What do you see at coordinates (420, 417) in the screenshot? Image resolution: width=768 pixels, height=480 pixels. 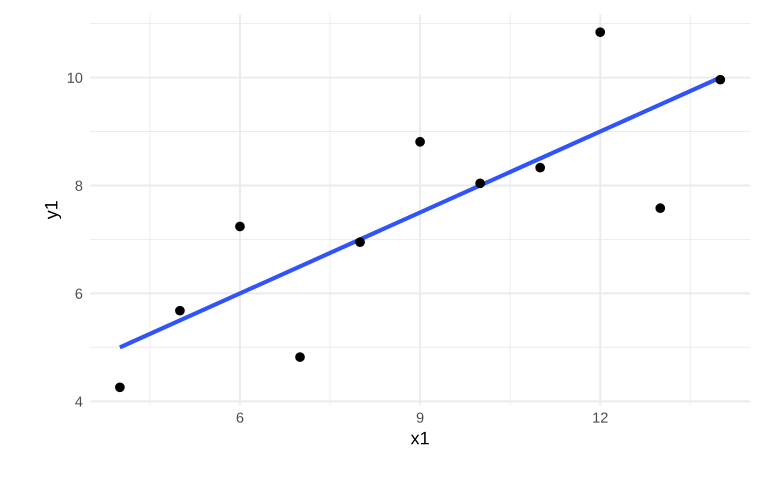 I see `x-tick-label: 9` at bounding box center [420, 417].